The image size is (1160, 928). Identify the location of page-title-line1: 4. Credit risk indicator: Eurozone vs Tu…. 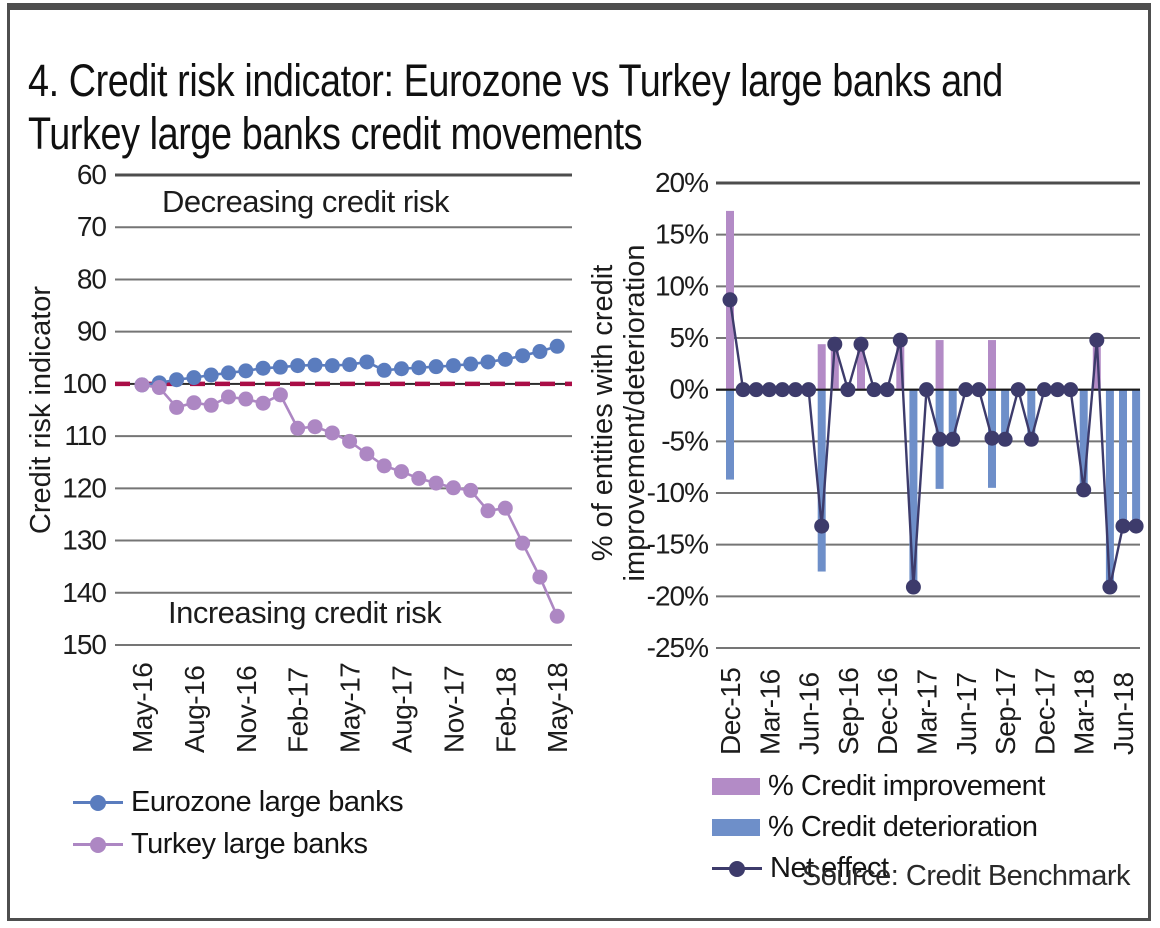
(515, 81).